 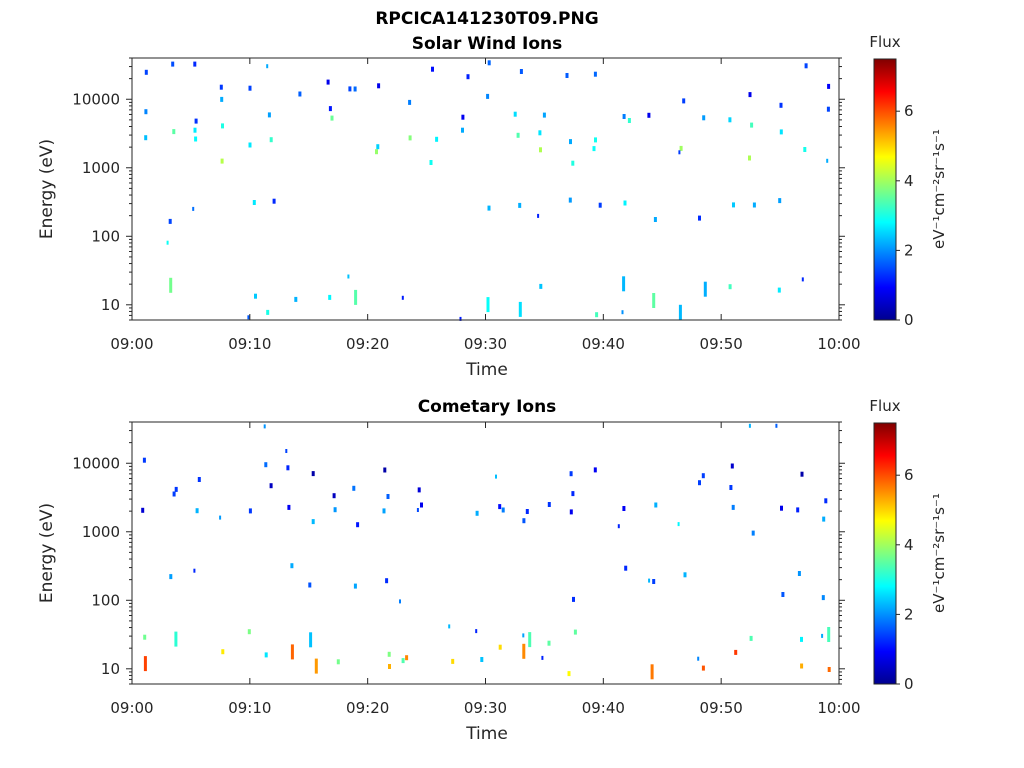 I want to click on colorbar-title: Flux, so click(x=884, y=42).